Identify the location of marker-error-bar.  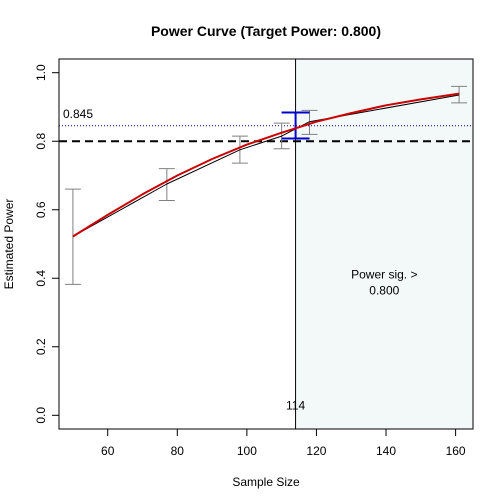
(295, 125).